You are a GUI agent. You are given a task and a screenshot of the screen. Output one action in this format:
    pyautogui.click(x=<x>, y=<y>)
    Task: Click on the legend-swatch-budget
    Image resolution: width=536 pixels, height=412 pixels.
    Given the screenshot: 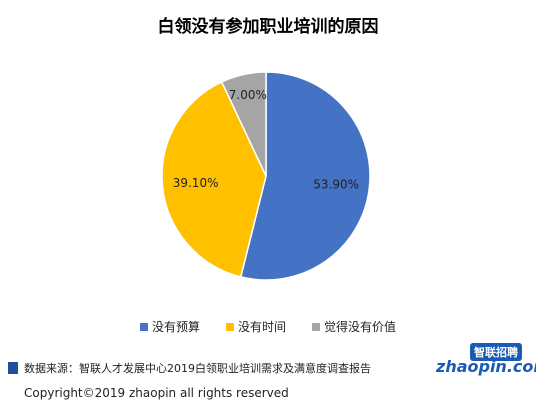 What is the action you would take?
    pyautogui.click(x=143, y=326)
    